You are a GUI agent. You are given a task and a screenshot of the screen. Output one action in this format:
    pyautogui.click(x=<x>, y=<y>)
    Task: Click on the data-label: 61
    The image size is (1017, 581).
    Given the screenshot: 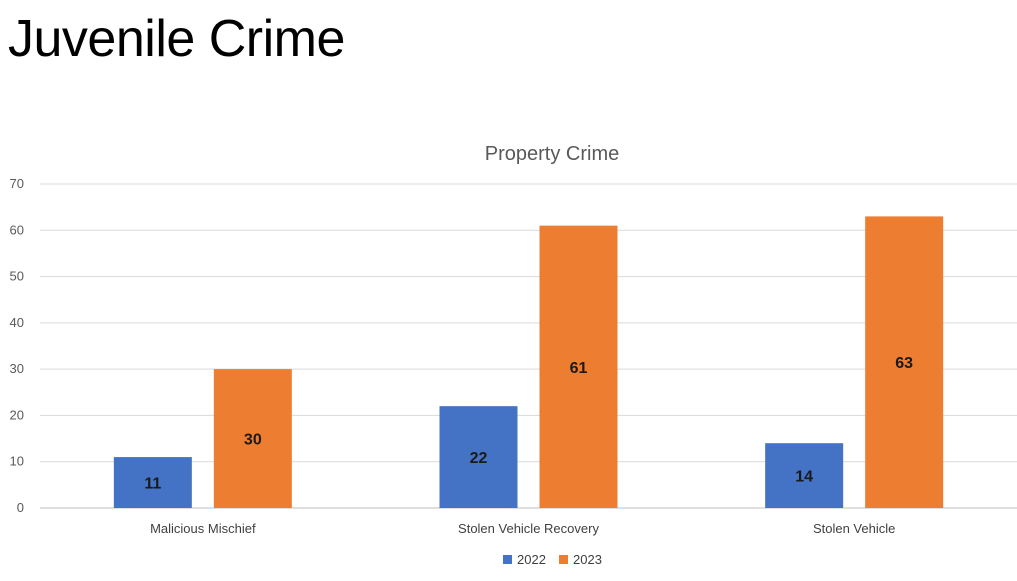 What is the action you would take?
    pyautogui.click(x=579, y=368)
    